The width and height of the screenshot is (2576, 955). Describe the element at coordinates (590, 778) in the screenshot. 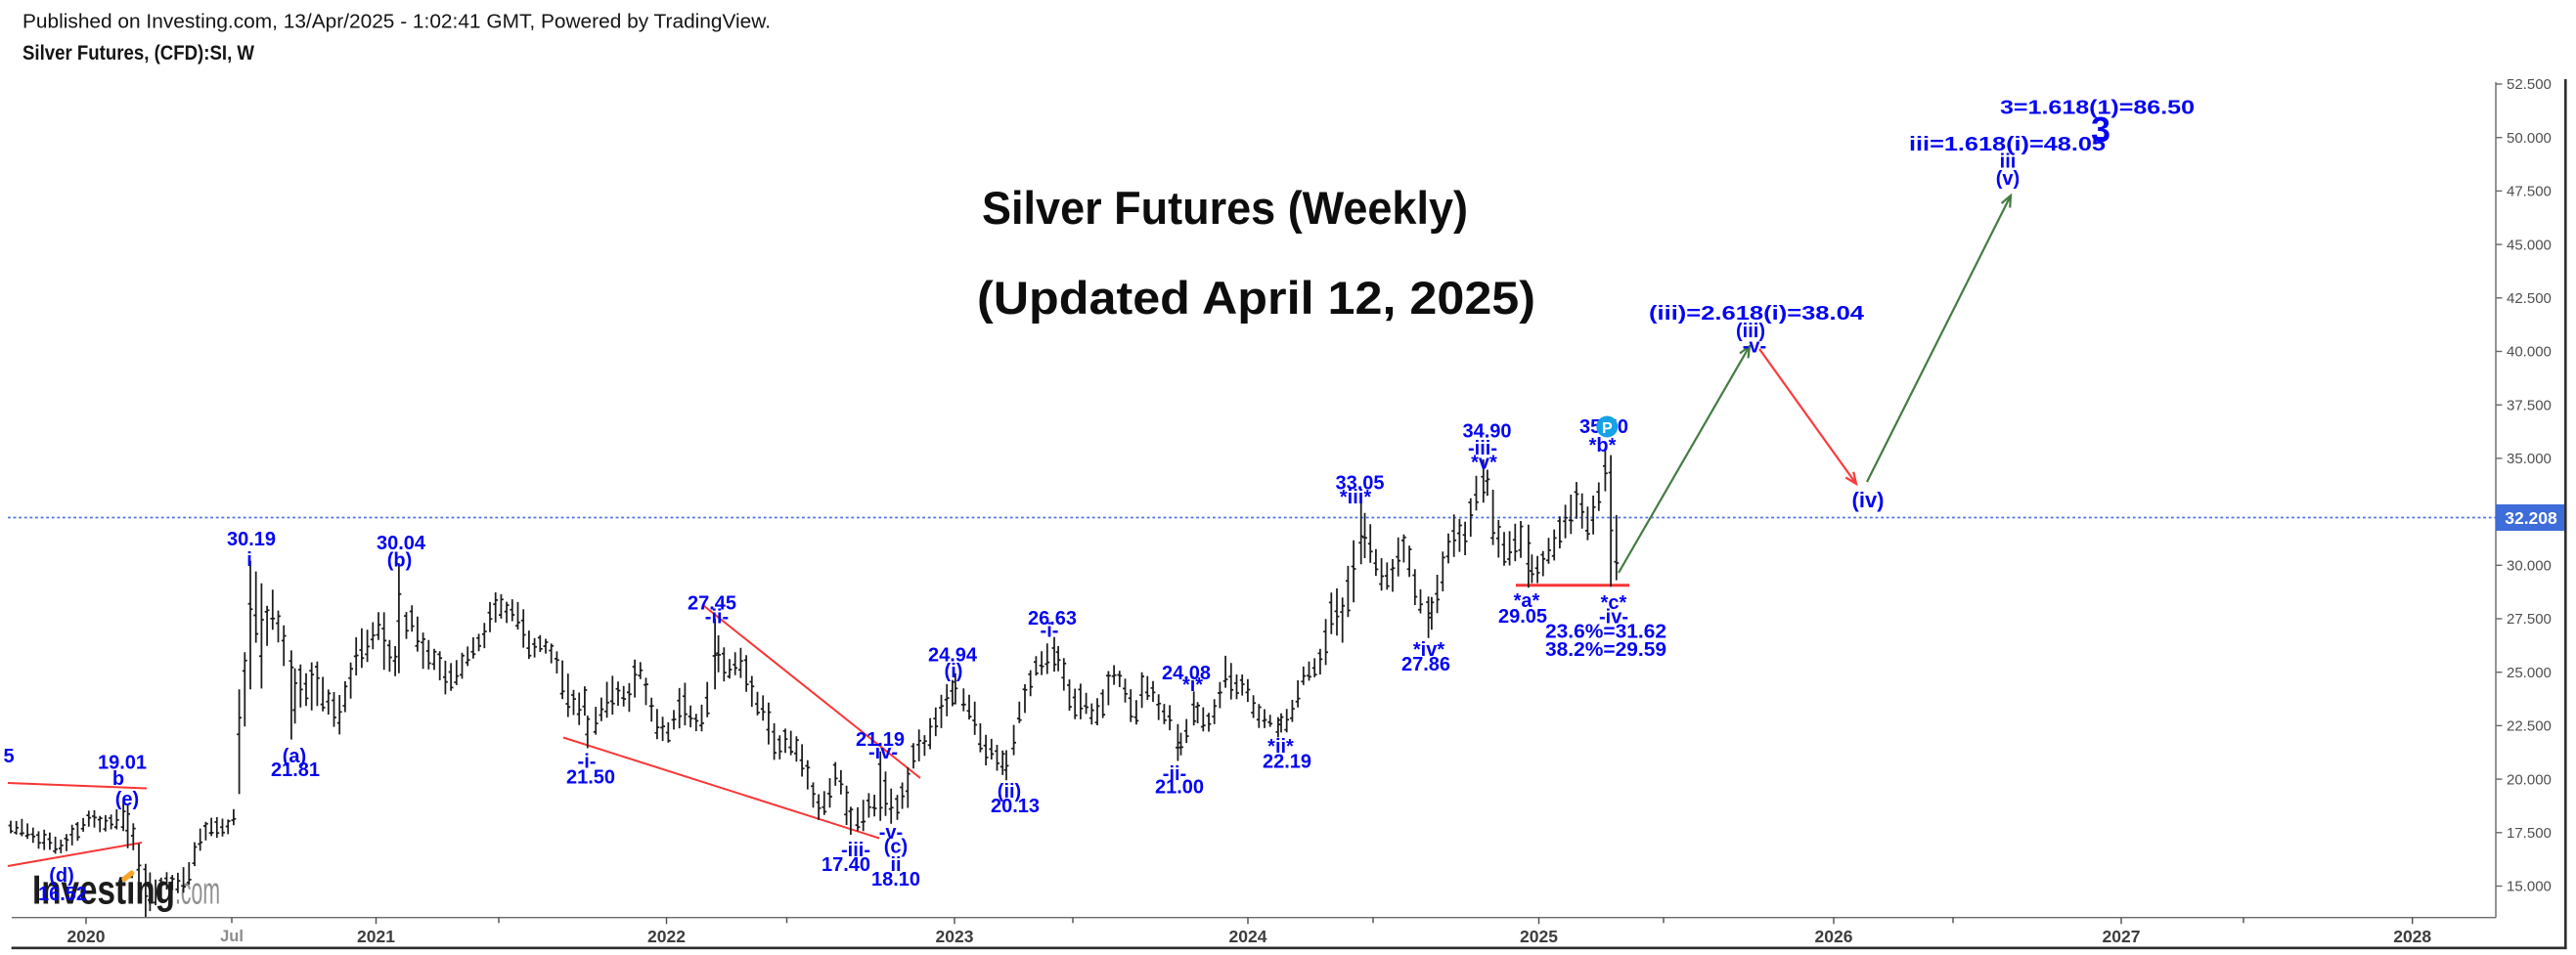

I see `svg-text: 21.50` at that location.